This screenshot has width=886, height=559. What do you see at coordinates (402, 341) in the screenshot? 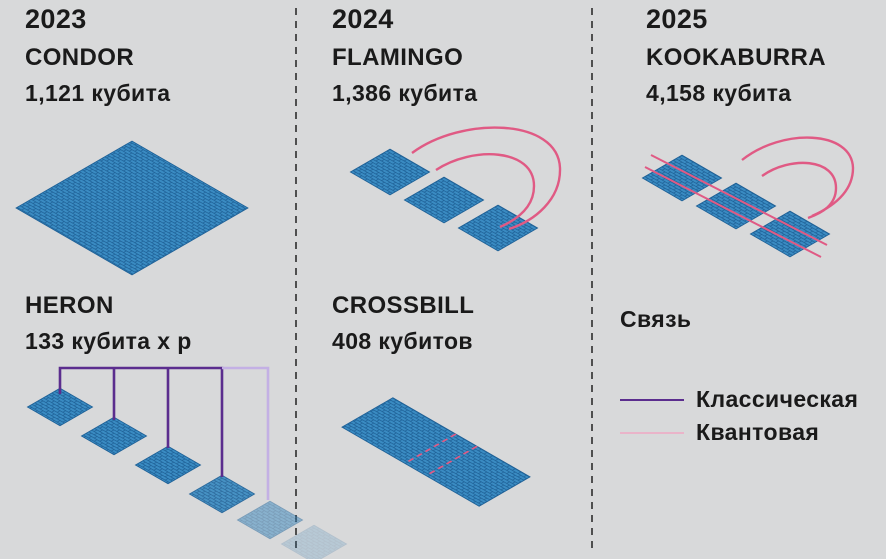
I see `crossbill-qubit-count: 408 кубитов` at bounding box center [402, 341].